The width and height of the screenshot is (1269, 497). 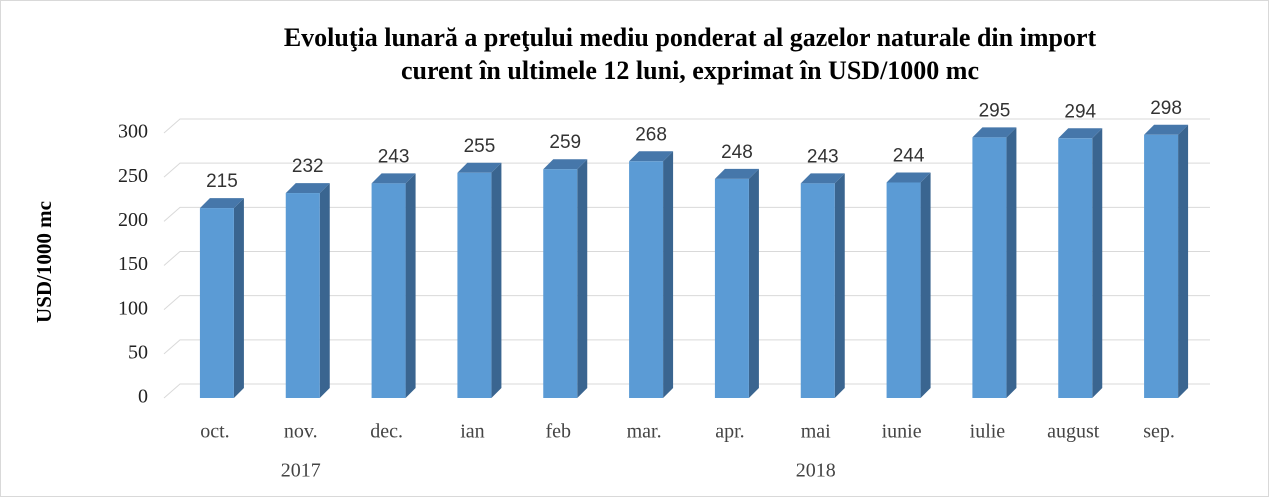 I want to click on x-tick-label: august, so click(x=1073, y=432).